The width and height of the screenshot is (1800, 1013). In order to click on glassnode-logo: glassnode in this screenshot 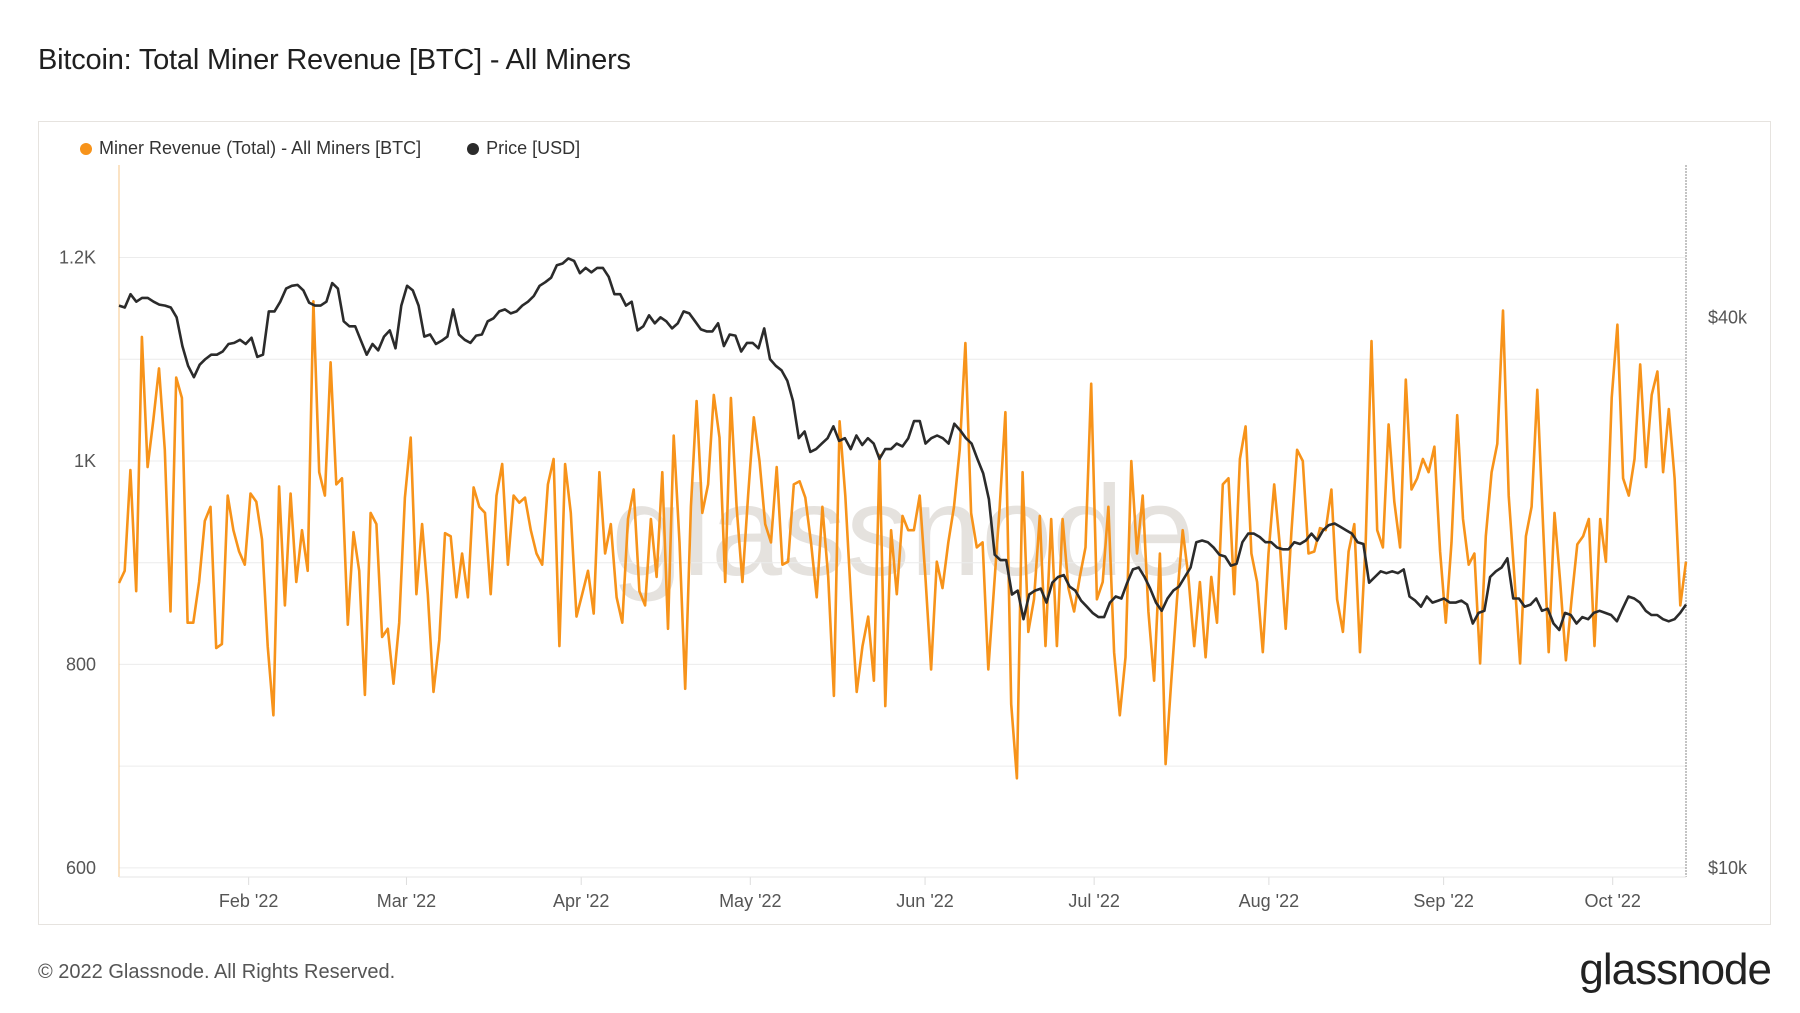, I will do `click(1675, 969)`.